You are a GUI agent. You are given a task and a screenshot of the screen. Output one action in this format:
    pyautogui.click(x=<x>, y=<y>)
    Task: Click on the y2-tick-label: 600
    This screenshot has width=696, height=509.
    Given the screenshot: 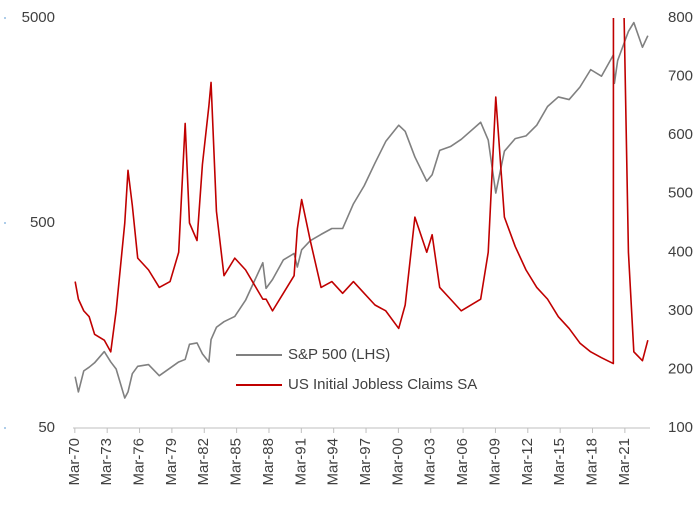 What is the action you would take?
    pyautogui.click(x=680, y=134)
    